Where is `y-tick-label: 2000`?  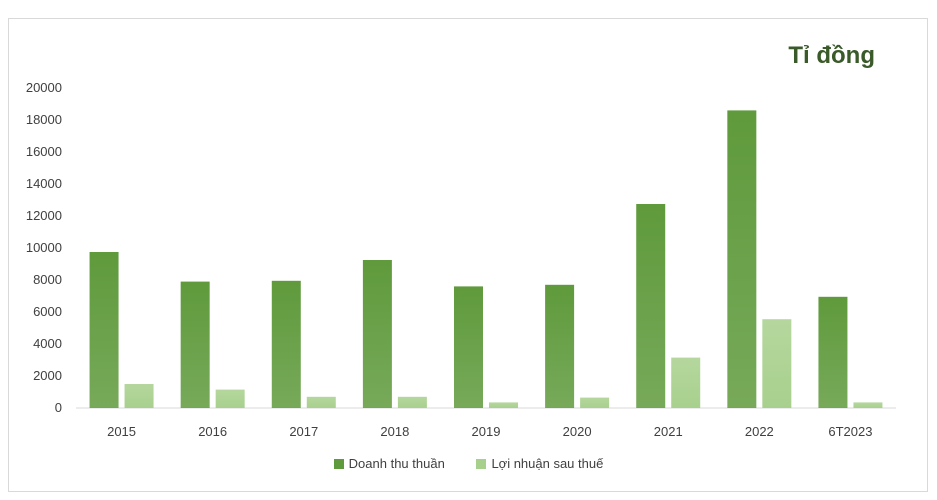
y-tick-label: 2000 is located at coordinates (47, 375).